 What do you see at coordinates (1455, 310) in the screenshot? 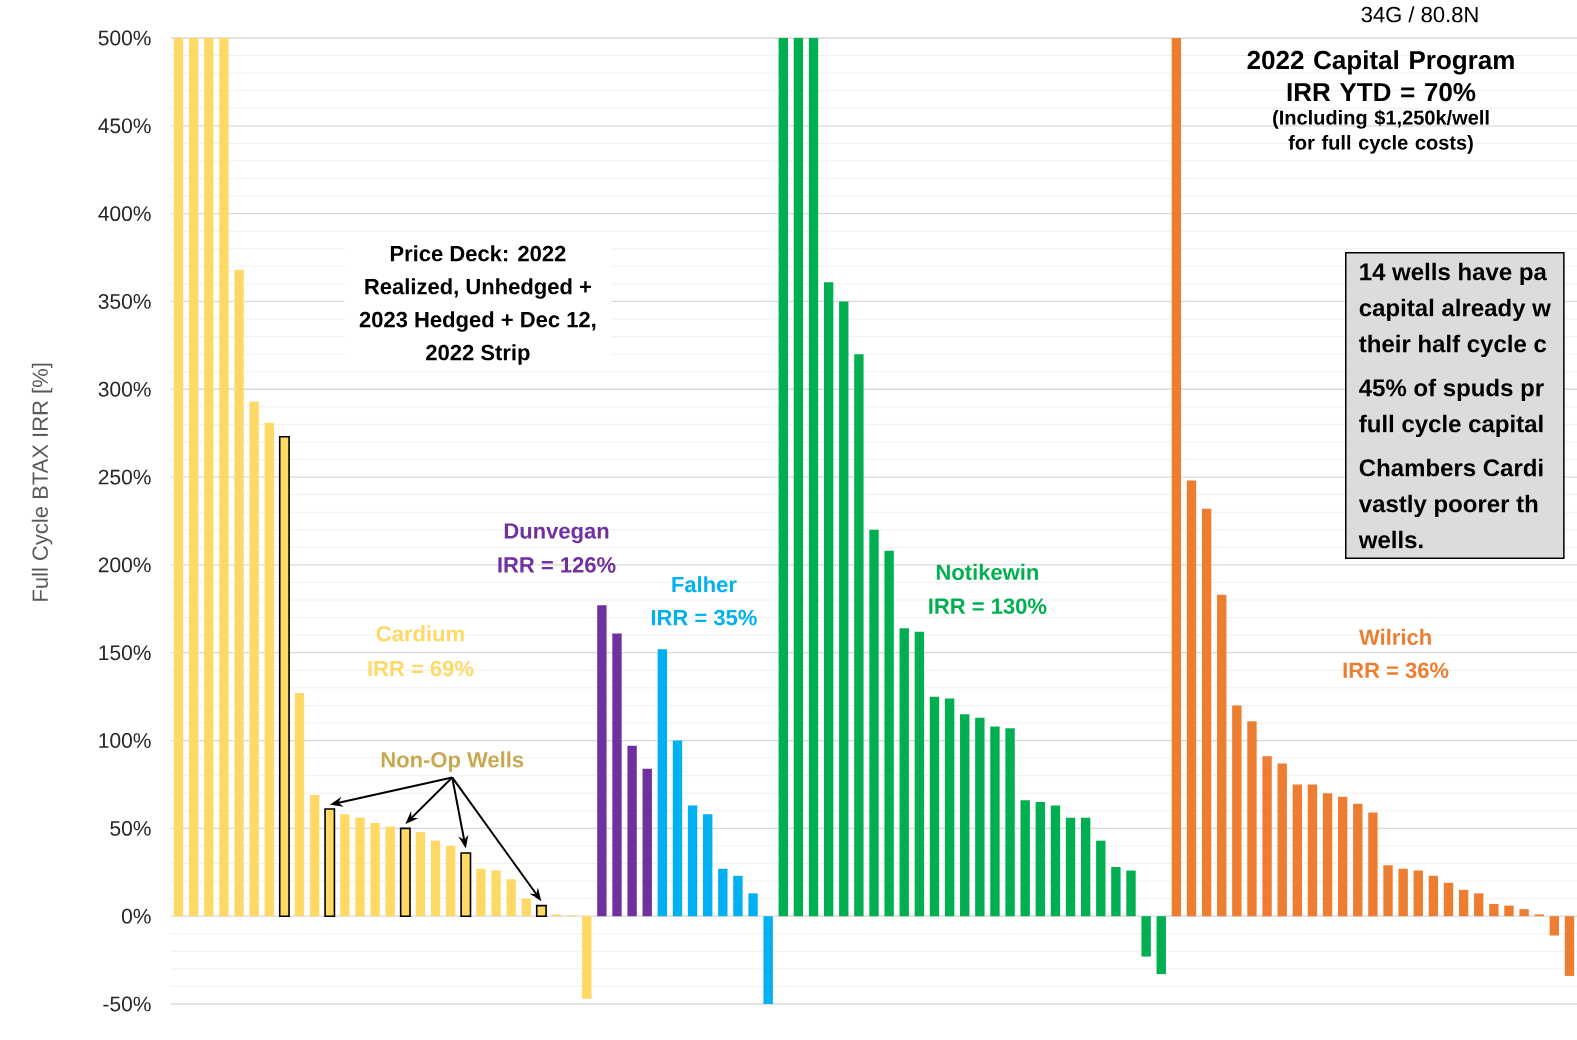
I see `annotation: capital already w` at bounding box center [1455, 310].